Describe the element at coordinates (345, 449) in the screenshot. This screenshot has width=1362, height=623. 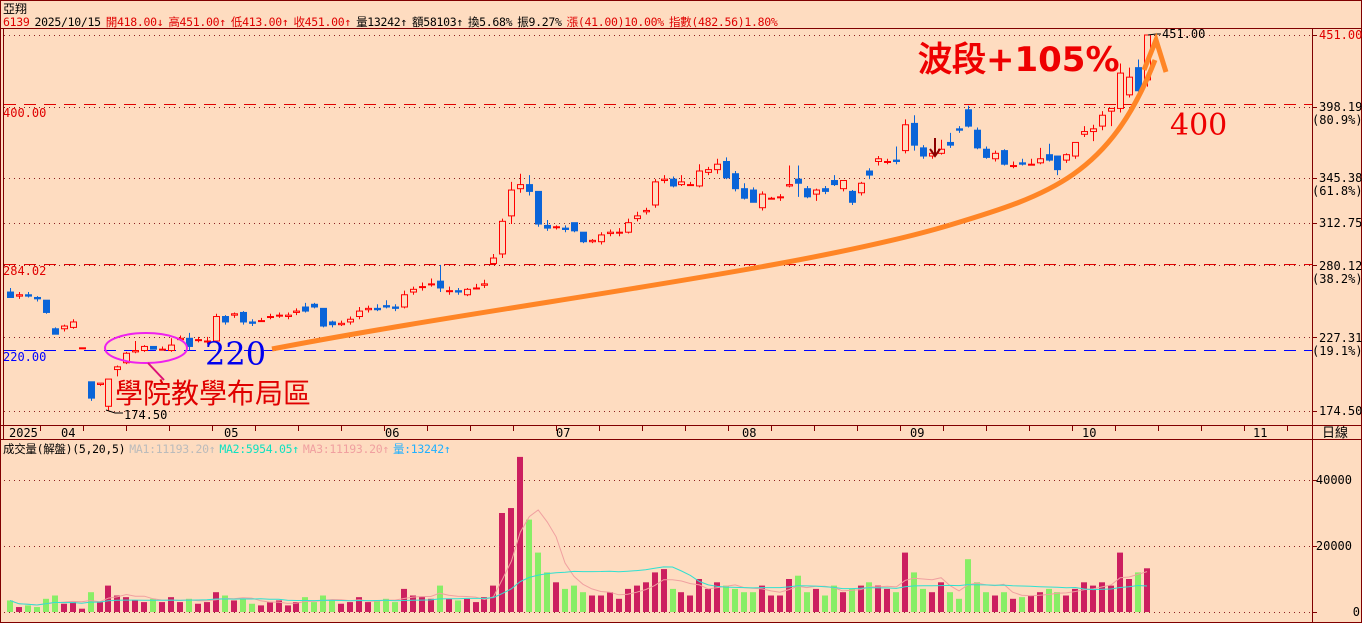
I see `ma3-label: MA3:11193.20↑` at that location.